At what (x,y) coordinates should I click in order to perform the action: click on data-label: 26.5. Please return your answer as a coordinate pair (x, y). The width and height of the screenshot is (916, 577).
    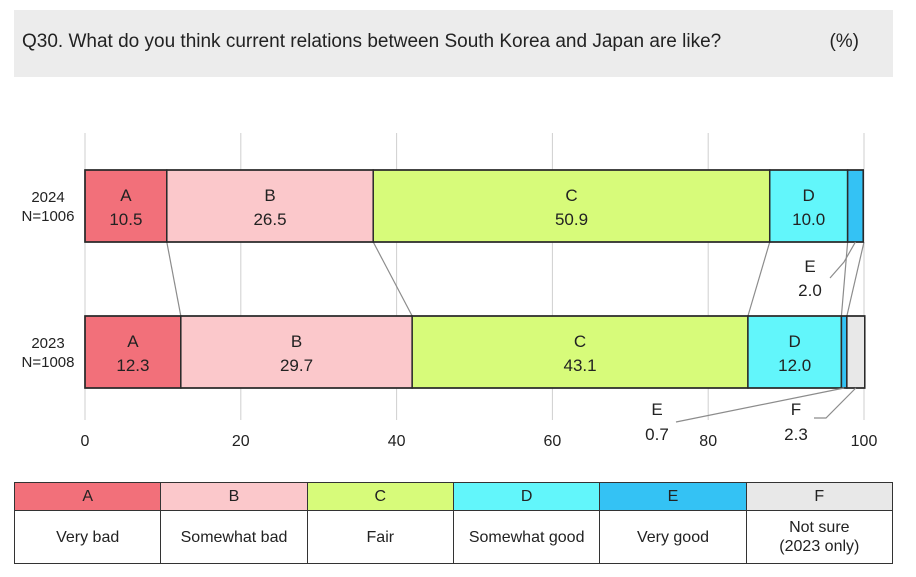
    Looking at the image, I should click on (269, 219).